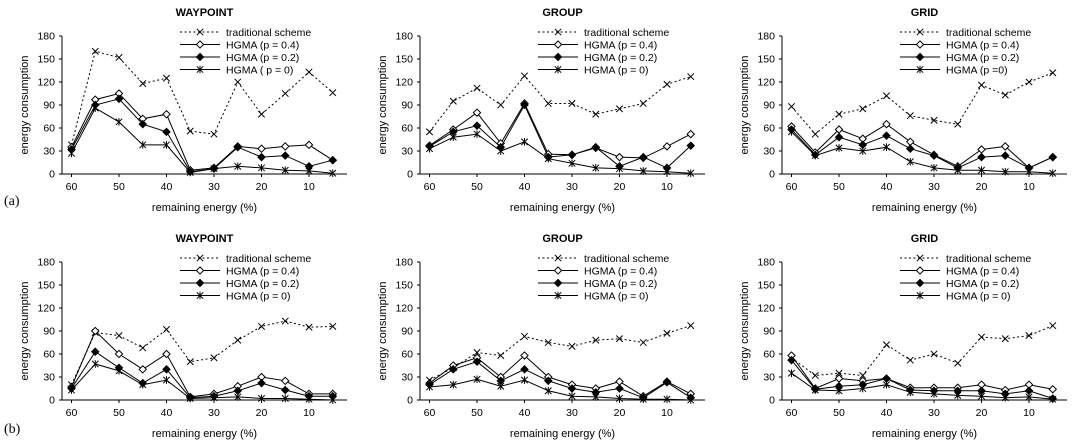 Image resolution: width=1075 pixels, height=442 pixels. Describe the element at coordinates (766, 309) in the screenshot. I see `y-tick-label: 120` at that location.